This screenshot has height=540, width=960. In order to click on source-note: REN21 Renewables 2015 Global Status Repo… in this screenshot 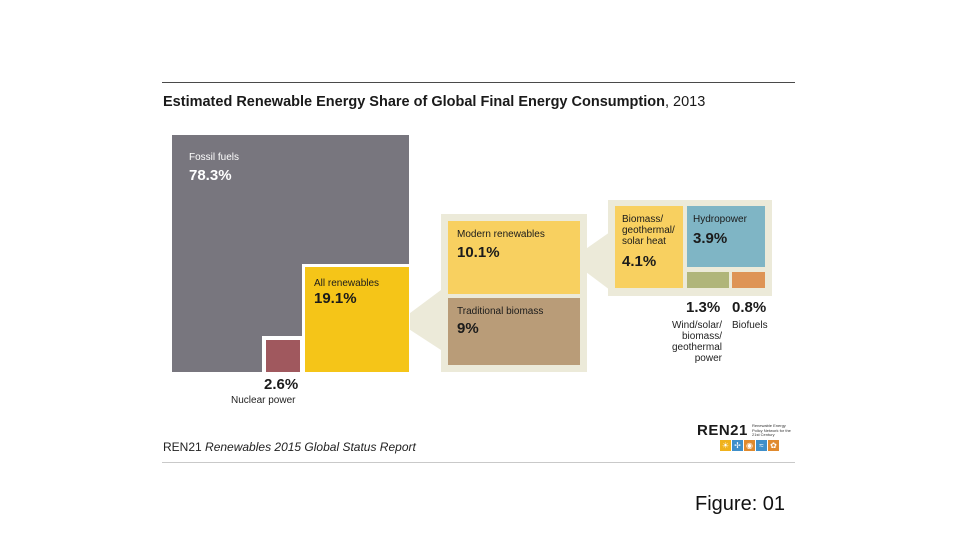, I will do `click(289, 447)`.